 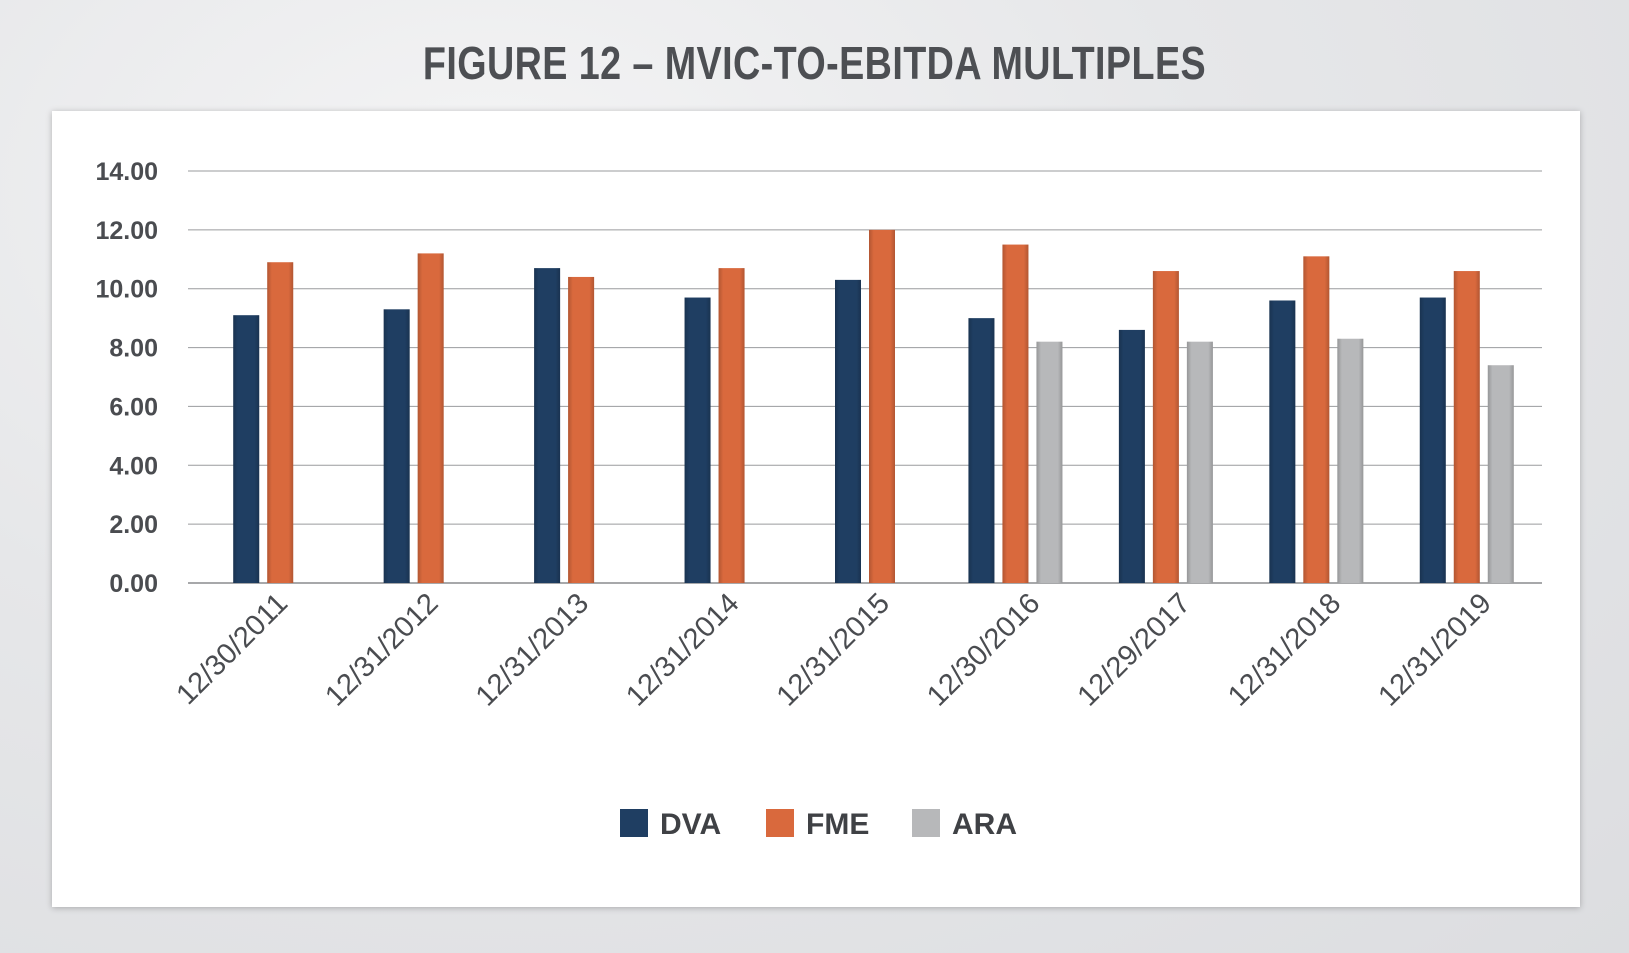 I want to click on x-tick-label: 12/31/2014, so click(x=682, y=649).